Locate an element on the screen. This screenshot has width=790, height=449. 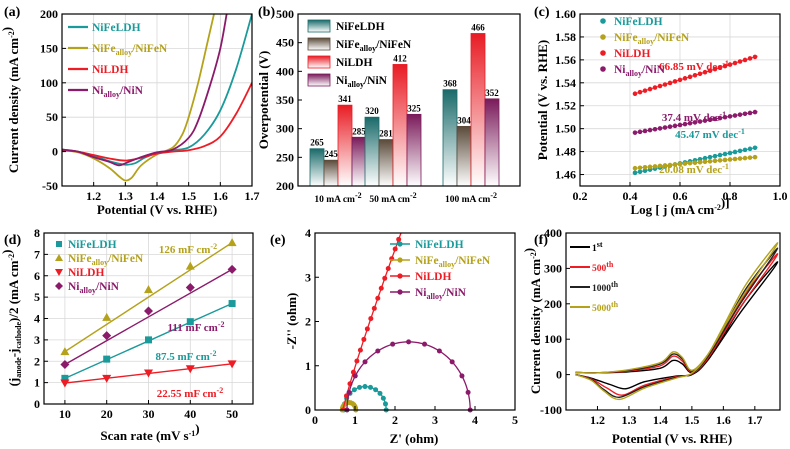
text-span: cathode is located at coordinates (18, 335).